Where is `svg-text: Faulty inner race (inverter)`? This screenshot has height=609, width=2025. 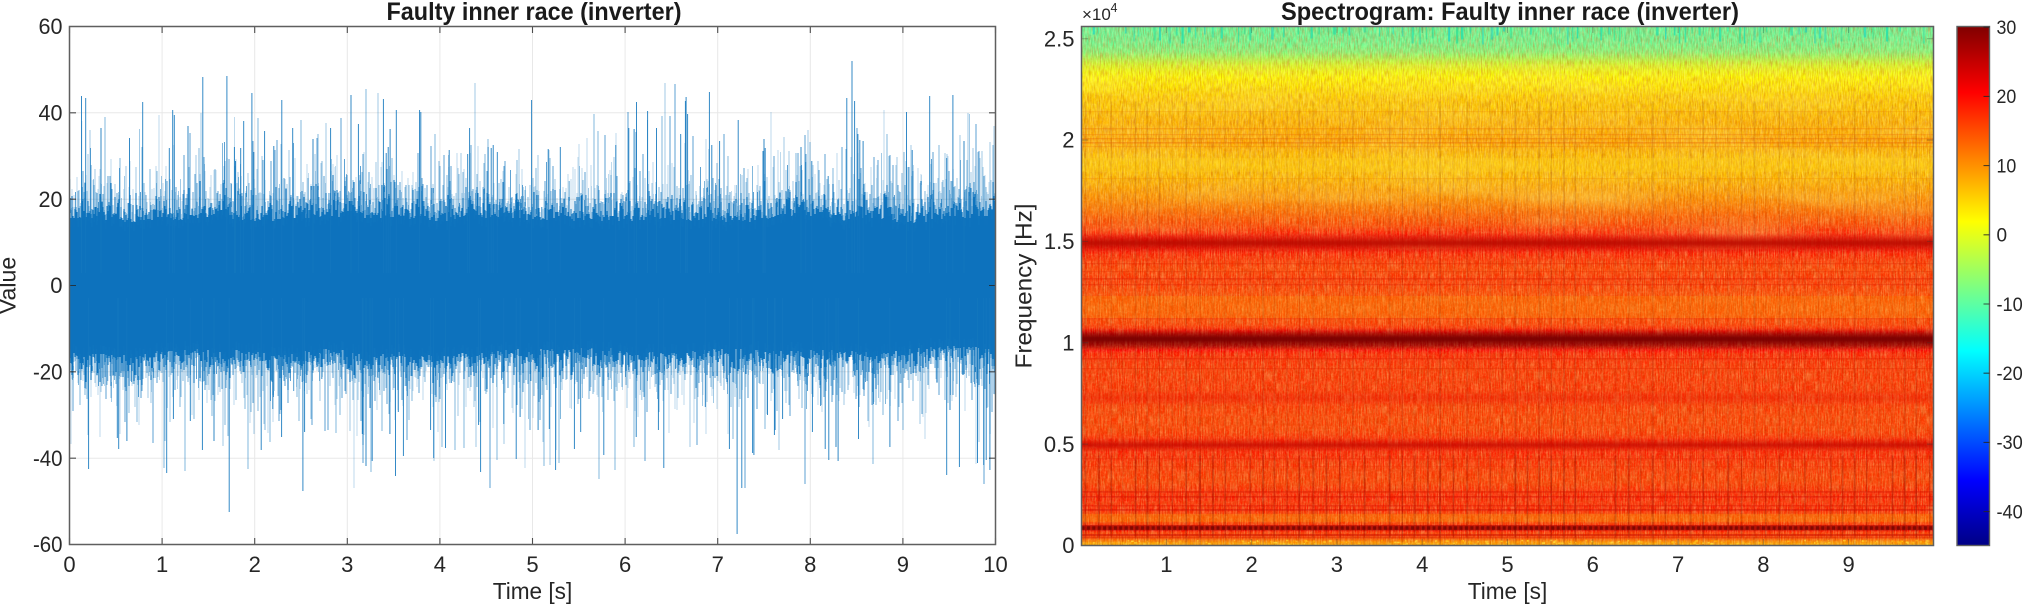
svg-text: Faulty inner race (inverter) is located at coordinates (534, 13).